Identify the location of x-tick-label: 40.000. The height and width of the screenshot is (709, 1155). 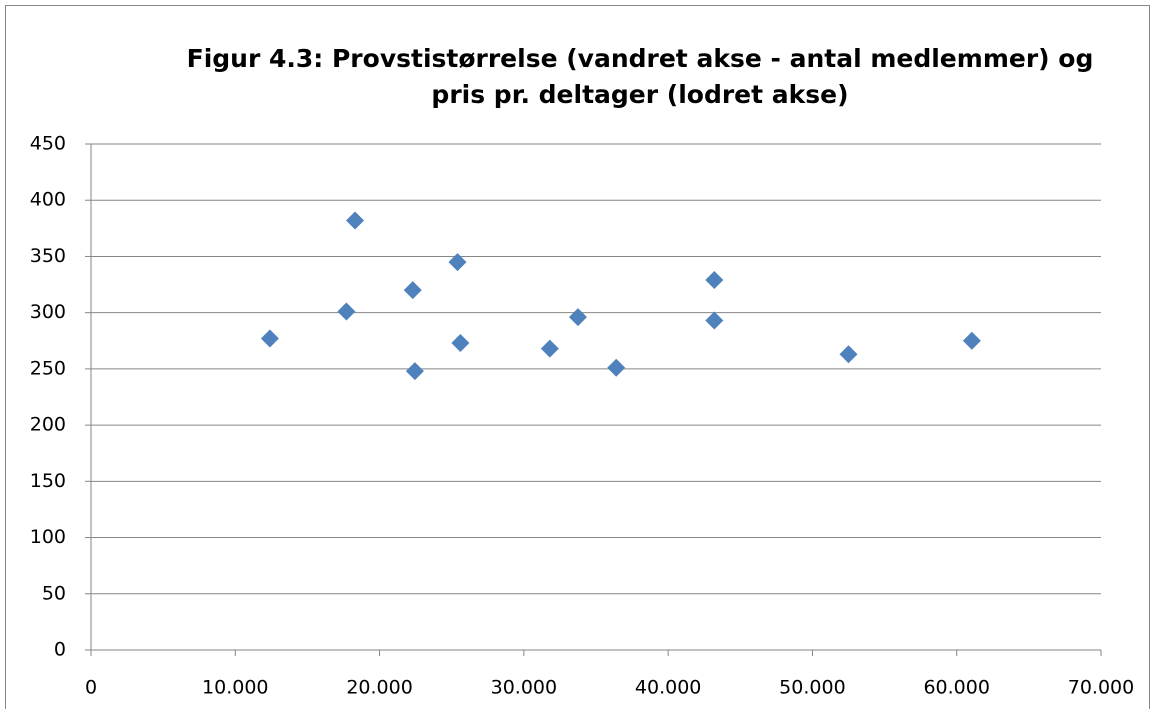
(668, 688).